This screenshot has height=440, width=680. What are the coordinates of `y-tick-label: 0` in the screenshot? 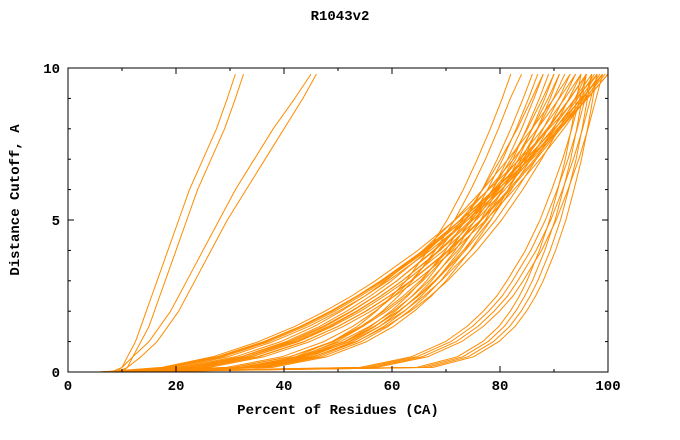 It's located at (56, 374).